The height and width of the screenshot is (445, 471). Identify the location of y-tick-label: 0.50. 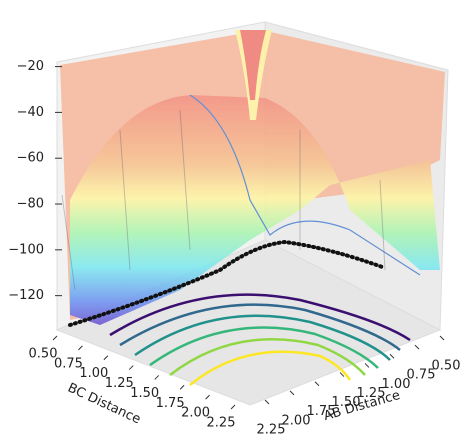
(43, 354).